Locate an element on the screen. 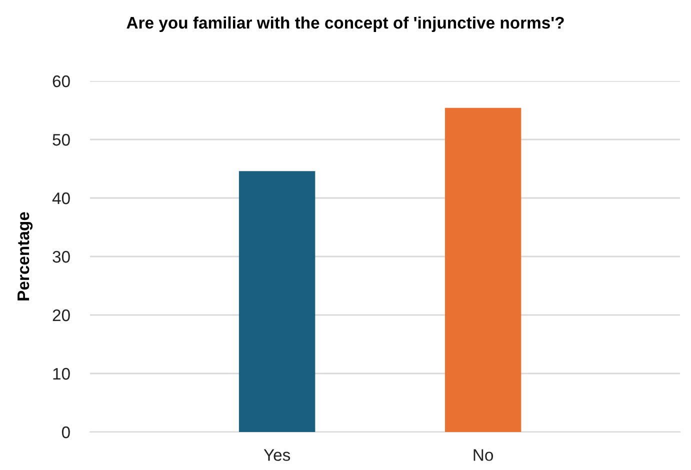 The height and width of the screenshot is (470, 691). y-tick-label: 30 is located at coordinates (61, 256).